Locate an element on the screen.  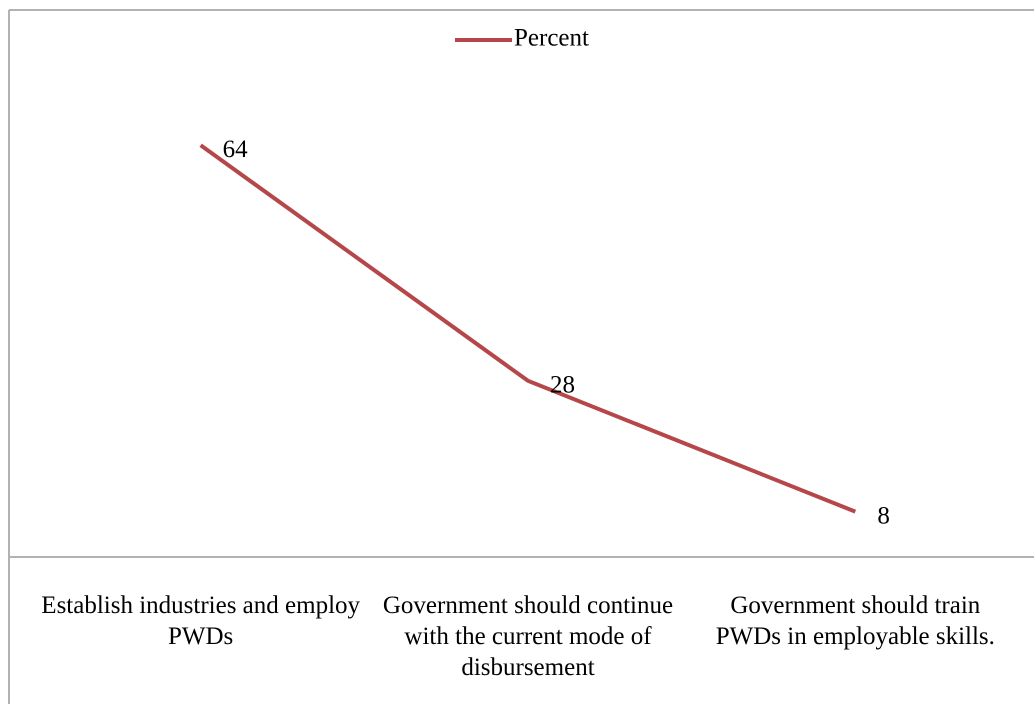
data-label: 28 is located at coordinates (562, 385).